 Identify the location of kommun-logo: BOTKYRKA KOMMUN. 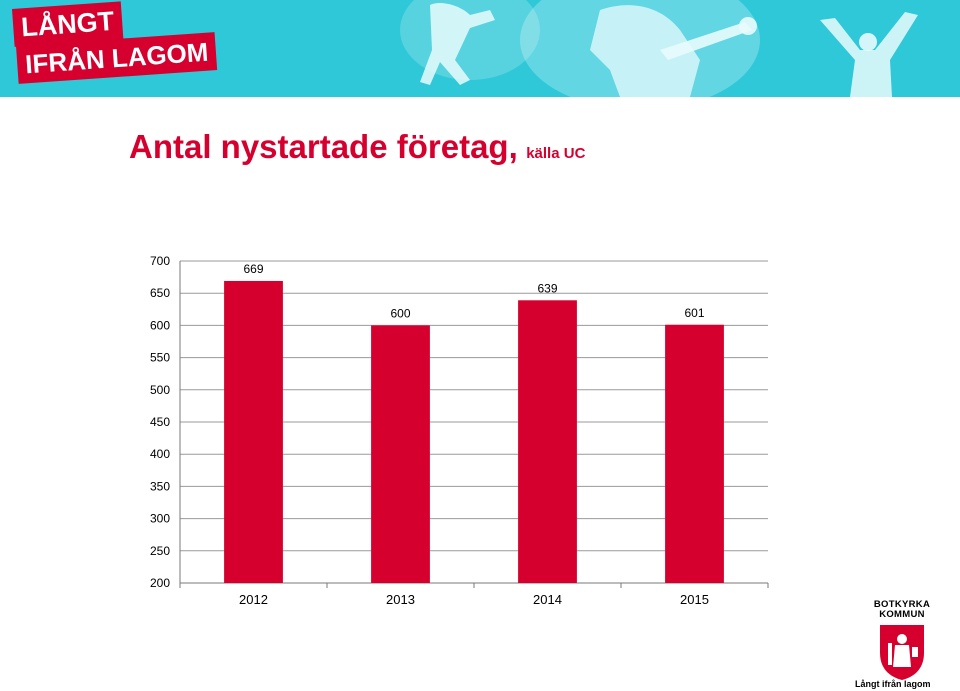
(902, 640).